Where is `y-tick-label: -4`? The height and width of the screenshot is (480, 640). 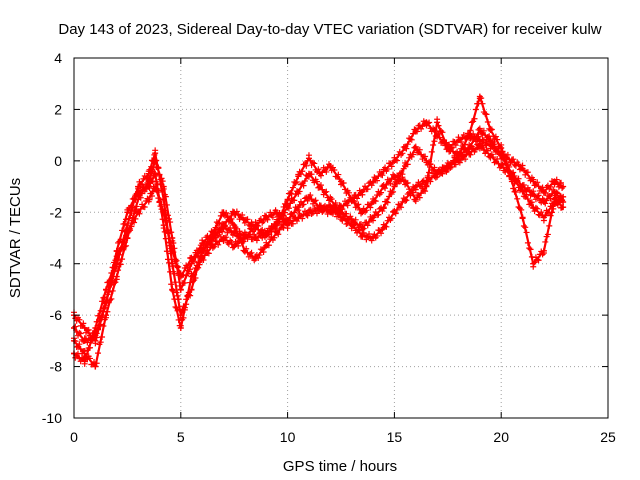 y-tick-label: -4 is located at coordinates (56, 264).